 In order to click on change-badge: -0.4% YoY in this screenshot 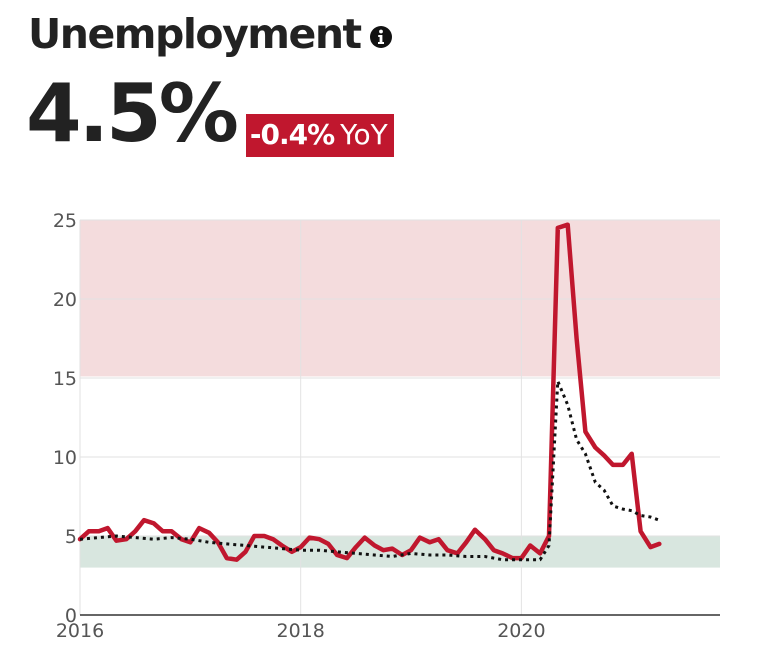, I will do `click(319, 135)`.